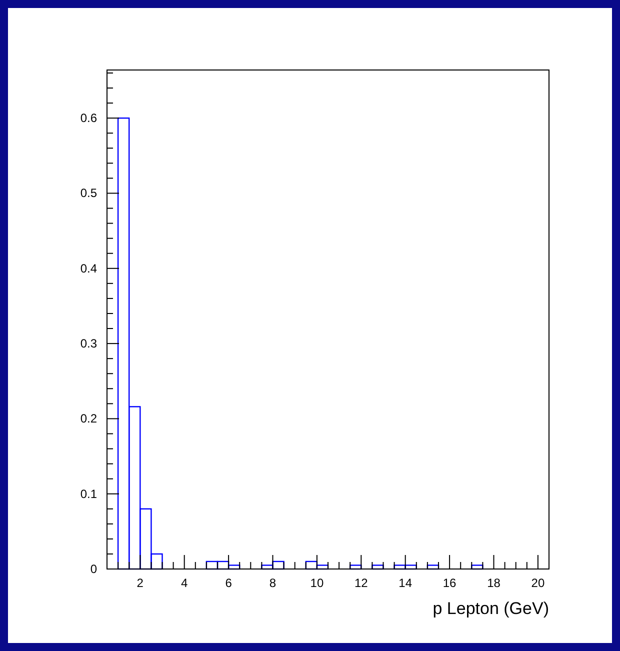 The width and height of the screenshot is (620, 651). Describe the element at coordinates (89, 493) in the screenshot. I see `y-tick-label: 0.1` at that location.